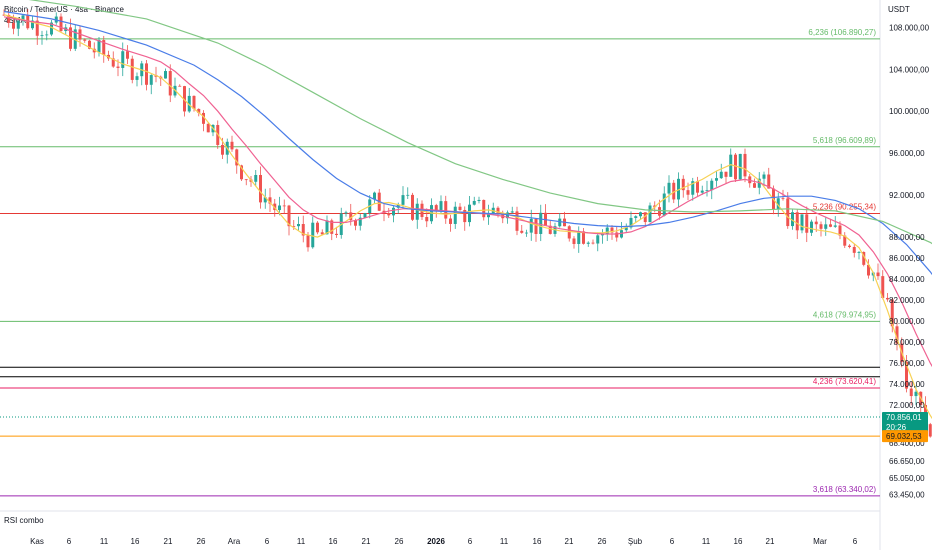 This screenshot has height=550, width=932. What do you see at coordinates (907, 443) in the screenshot?
I see `y-tick-label: 68.400,00` at bounding box center [907, 443].